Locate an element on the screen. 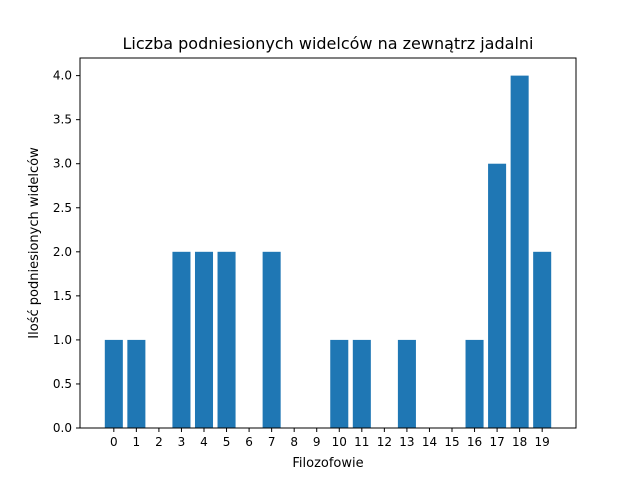 Image resolution: width=640 pixels, height=485 pixels. x-tick-label: 9 is located at coordinates (317, 442).